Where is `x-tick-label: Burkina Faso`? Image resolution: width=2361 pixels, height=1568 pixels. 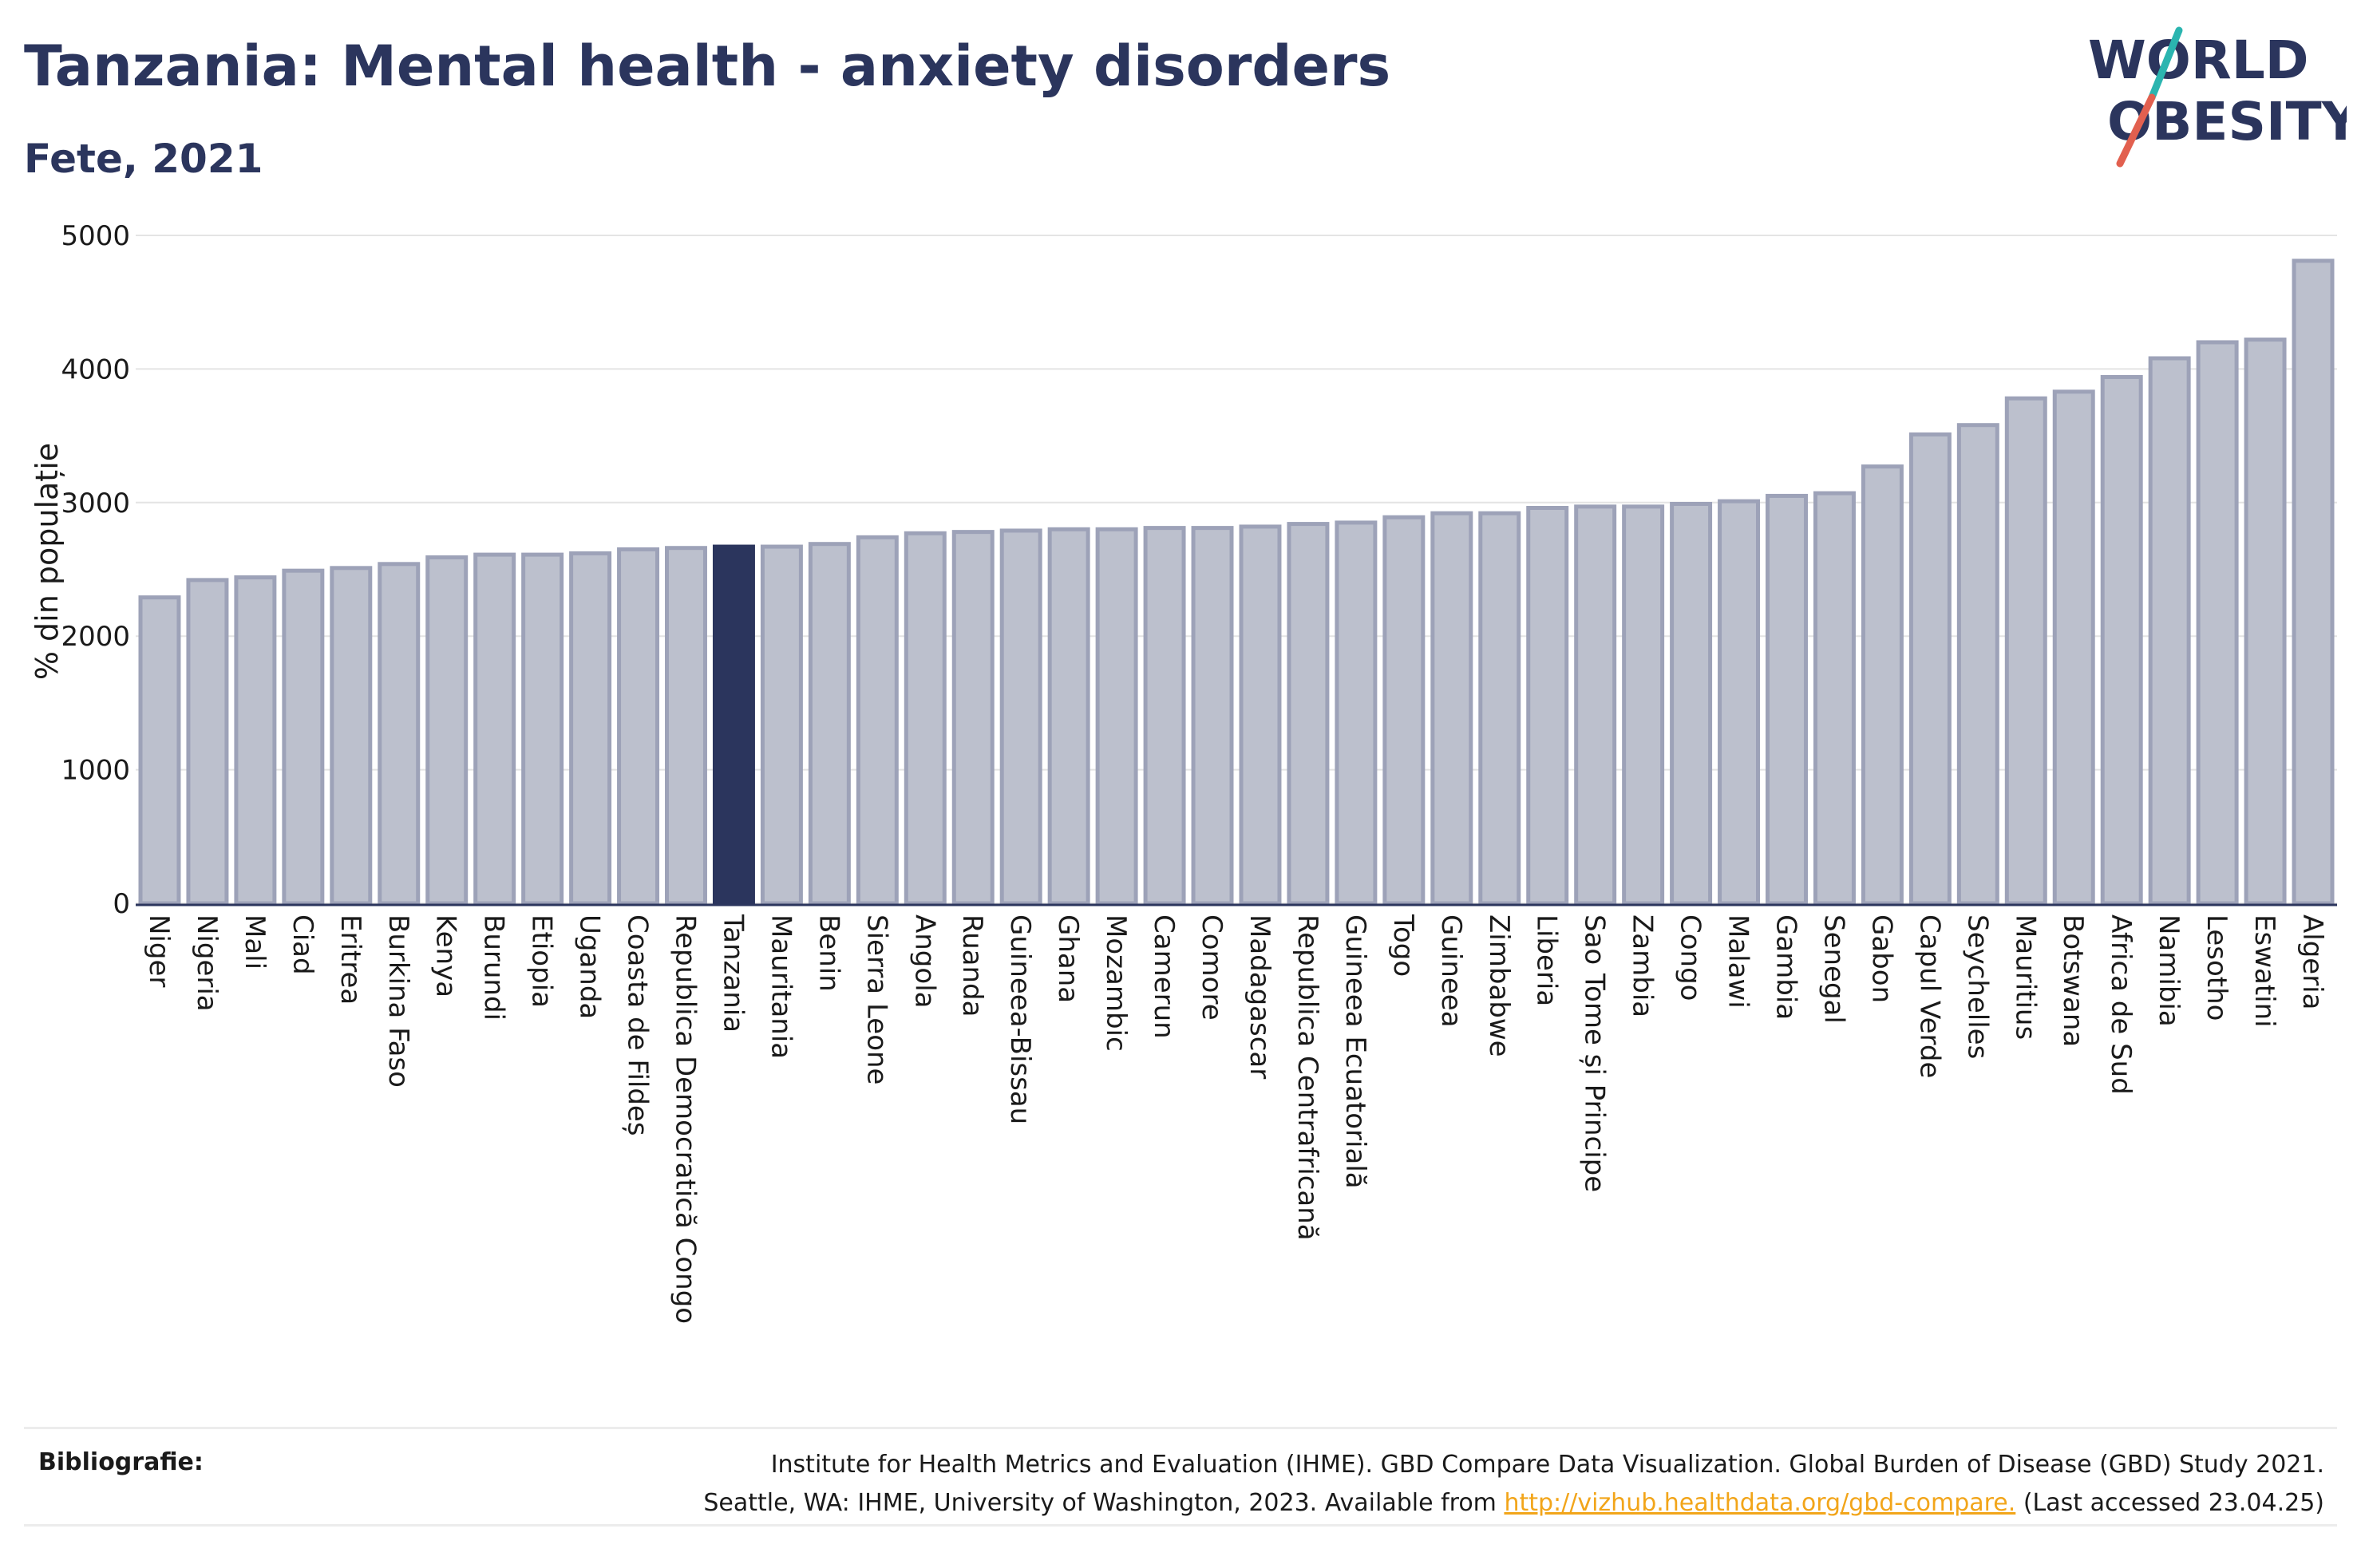 x-tick-label: Burkina Faso is located at coordinates (398, 1001).